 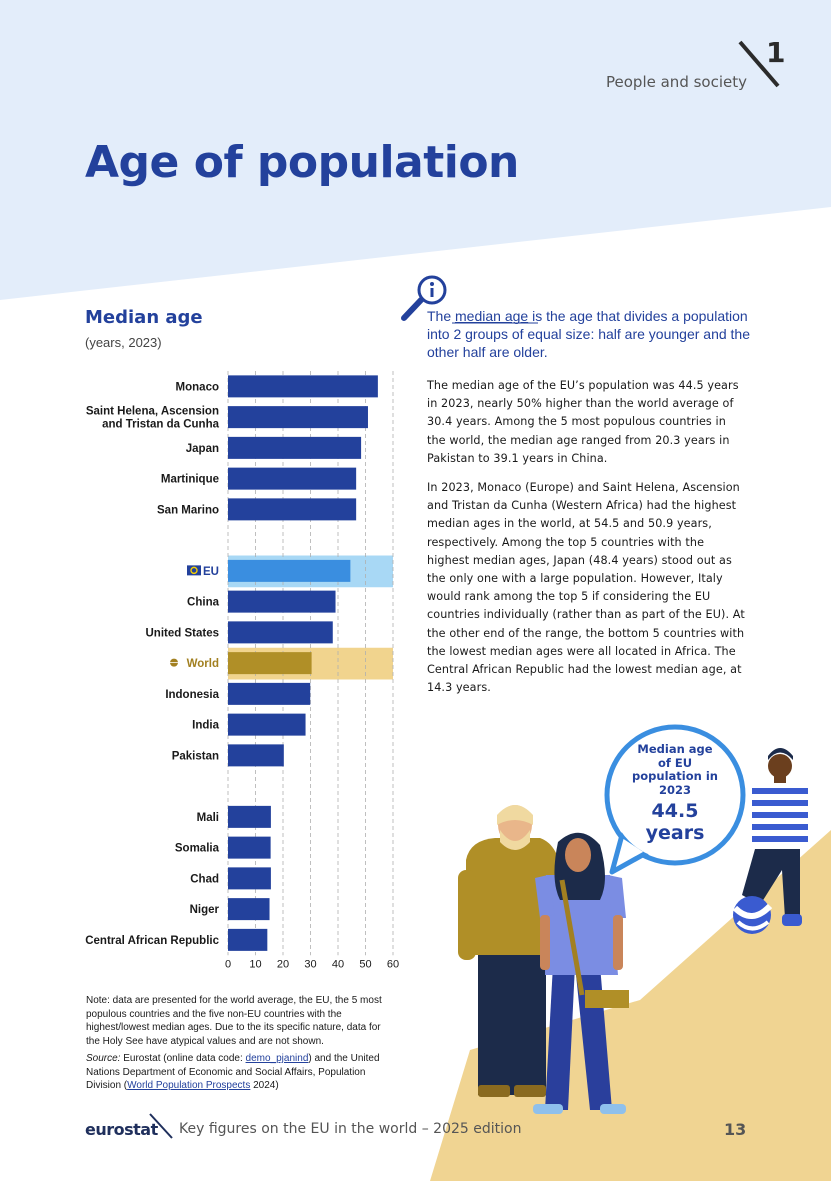 I want to click on x-tick-label-0: 0, so click(x=228, y=964).